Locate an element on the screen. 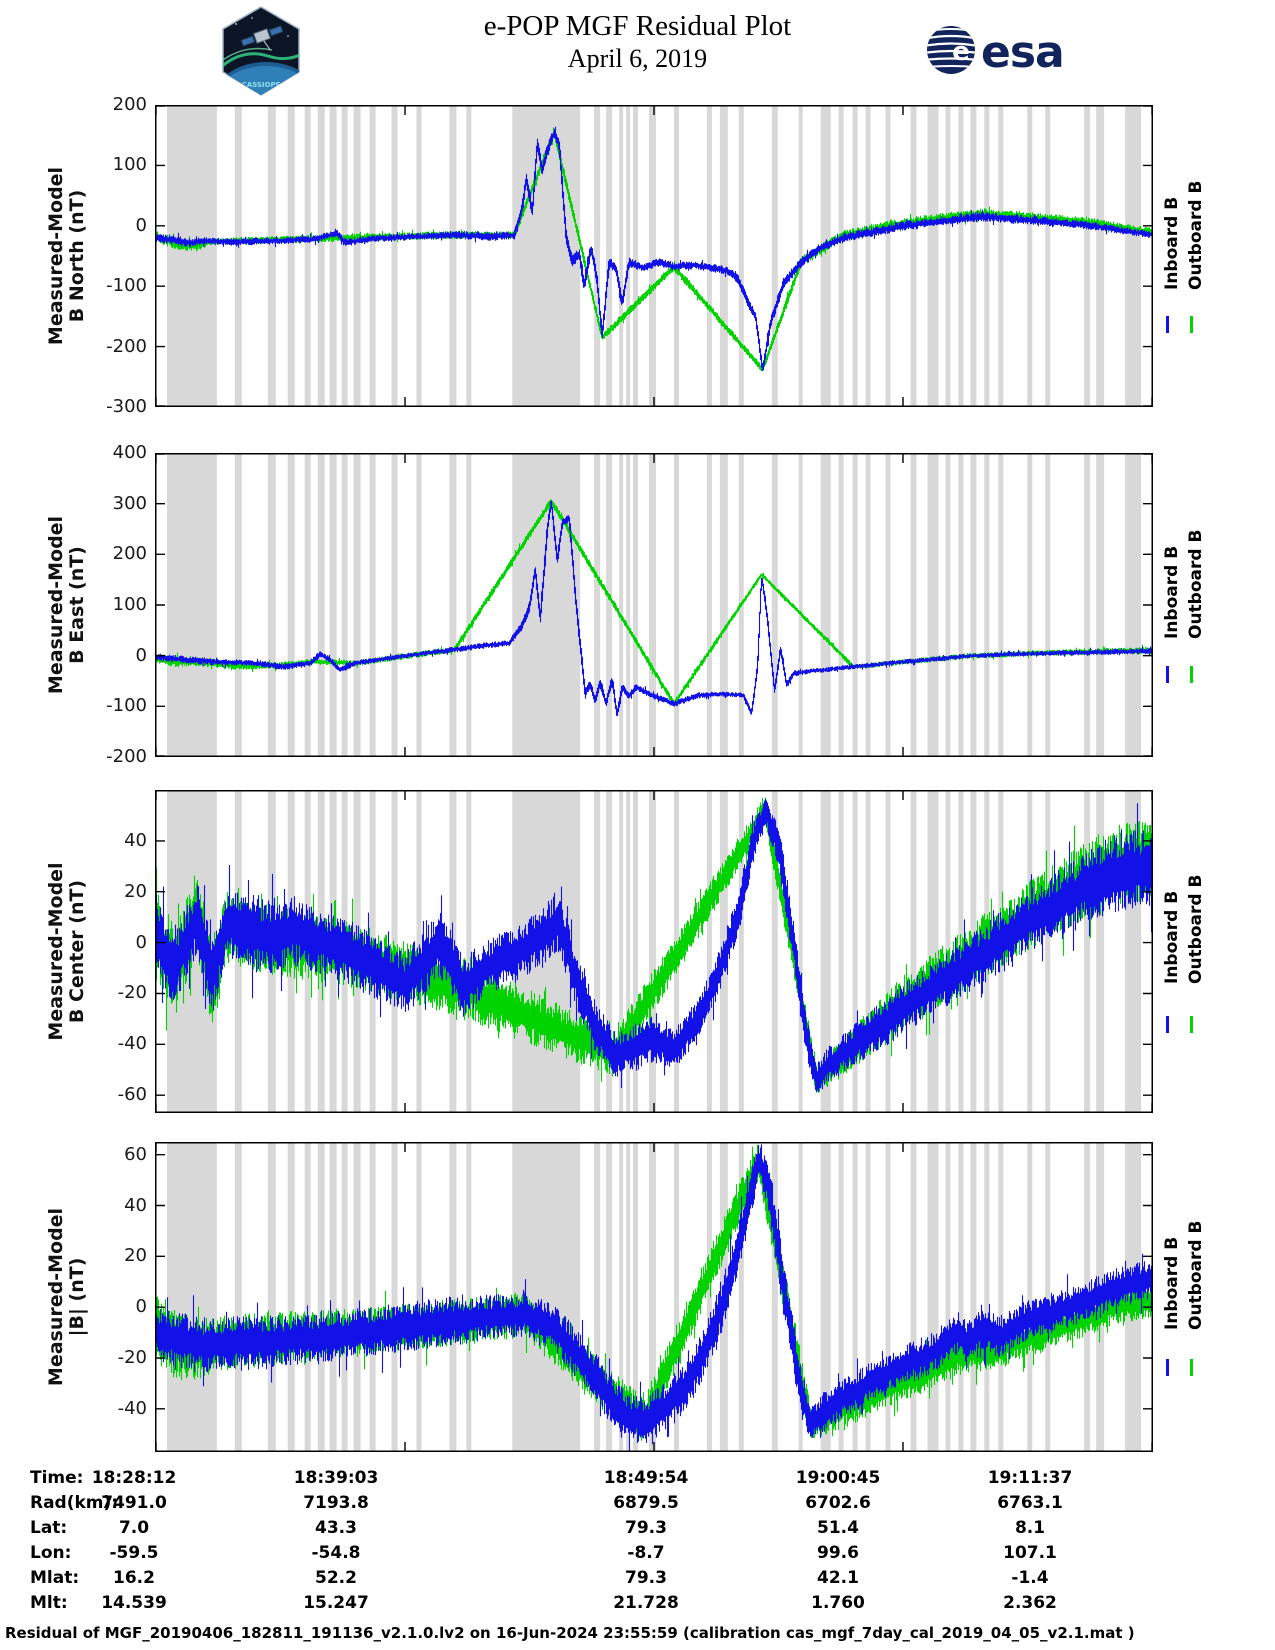 The width and height of the screenshot is (1275, 1650). eph-value: 18:49:54 is located at coordinates (646, 1478).